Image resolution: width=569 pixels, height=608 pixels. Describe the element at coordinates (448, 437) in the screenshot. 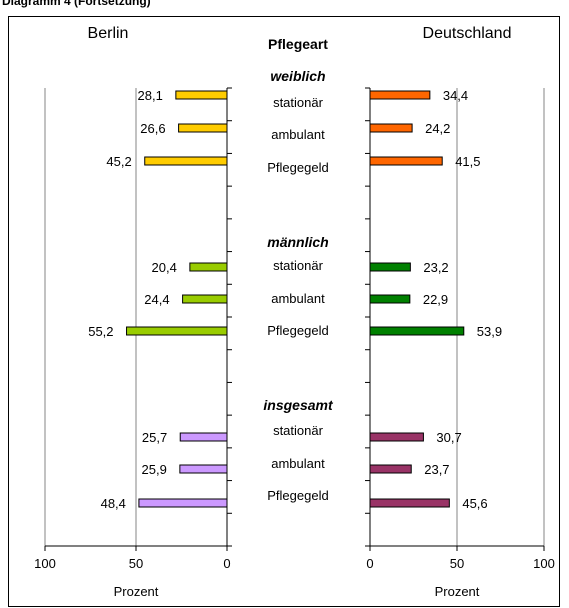

I see `deutschland-value-label: 30,7` at that location.